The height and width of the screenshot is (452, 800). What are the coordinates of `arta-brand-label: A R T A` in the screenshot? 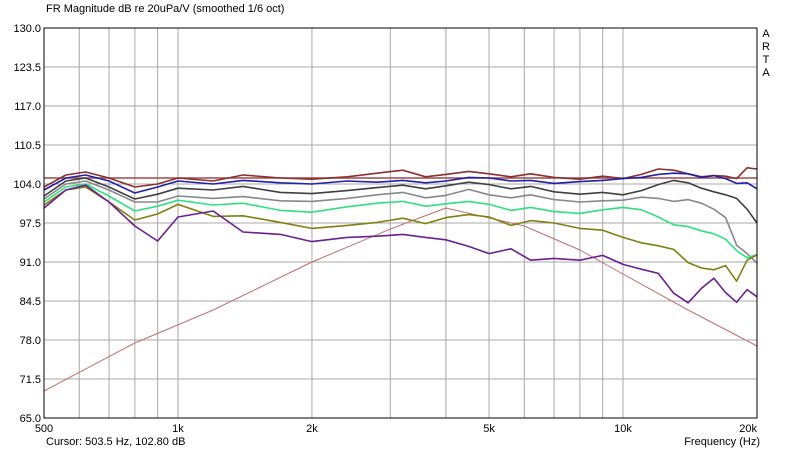 It's located at (766, 54).